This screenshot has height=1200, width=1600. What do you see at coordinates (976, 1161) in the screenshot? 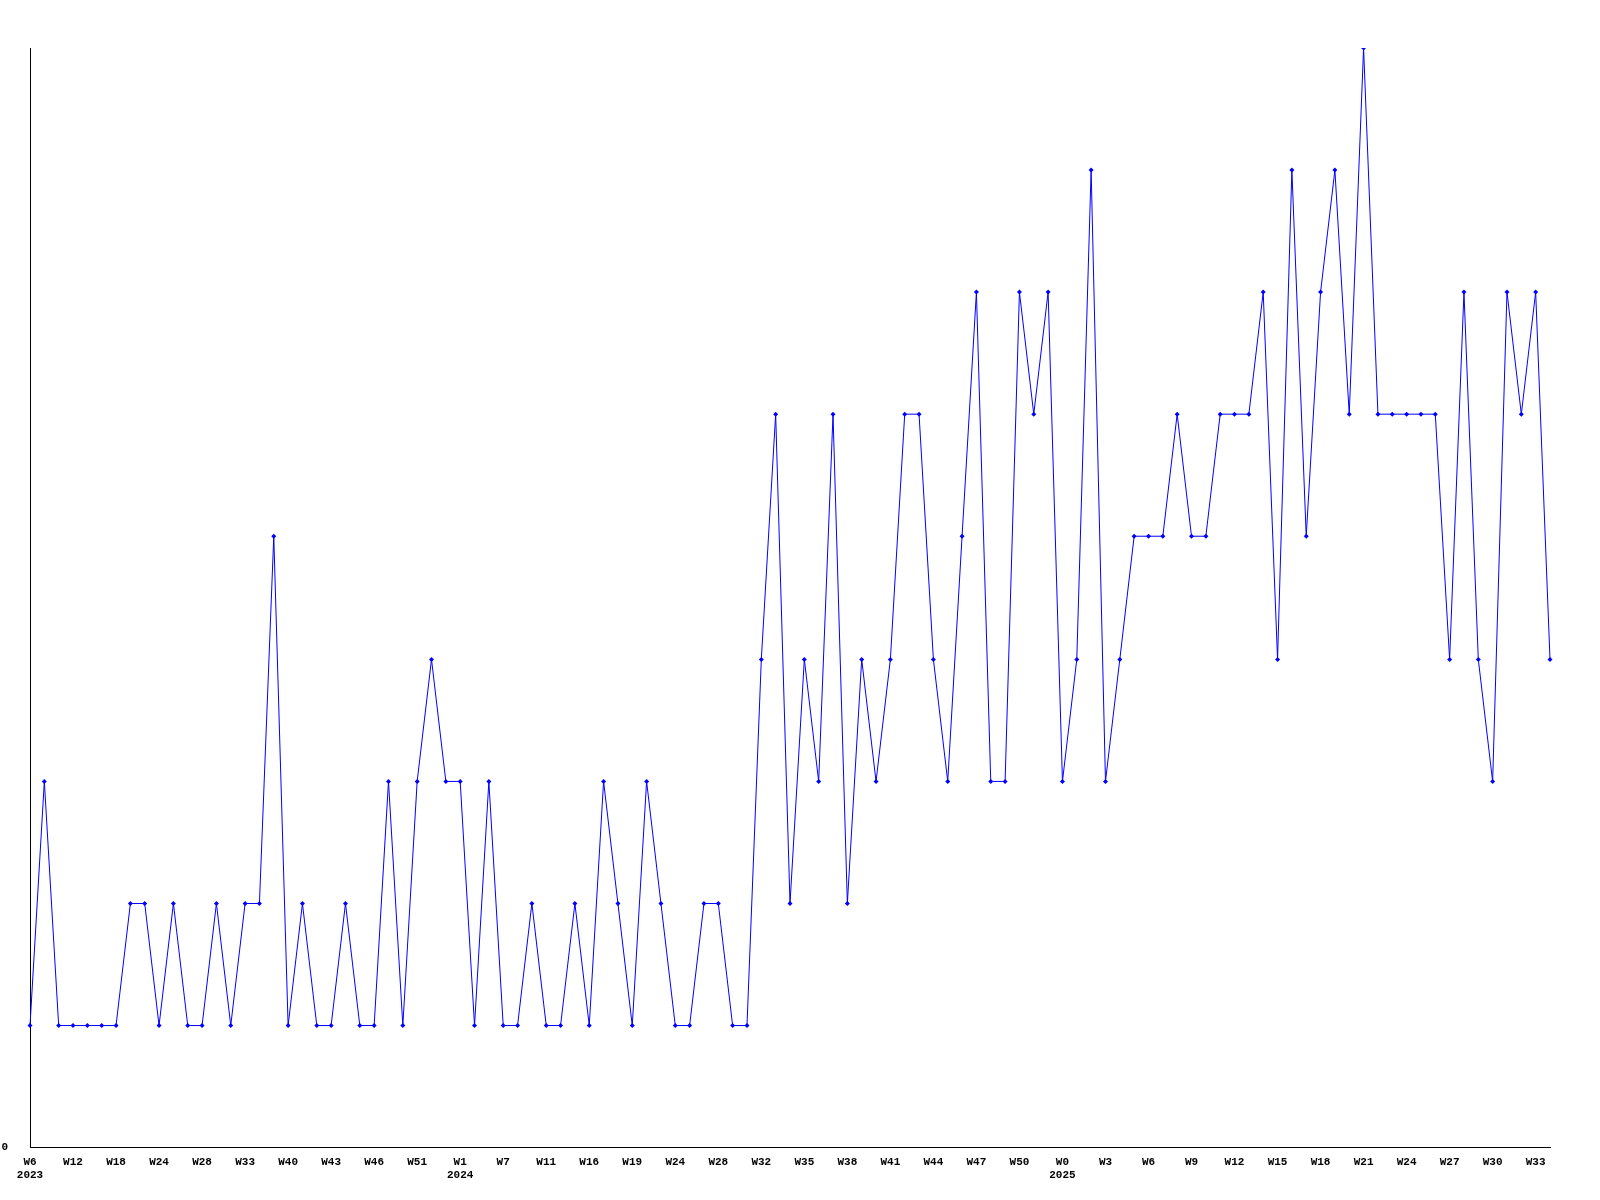
I see `x-tick-label: W47` at bounding box center [976, 1161].